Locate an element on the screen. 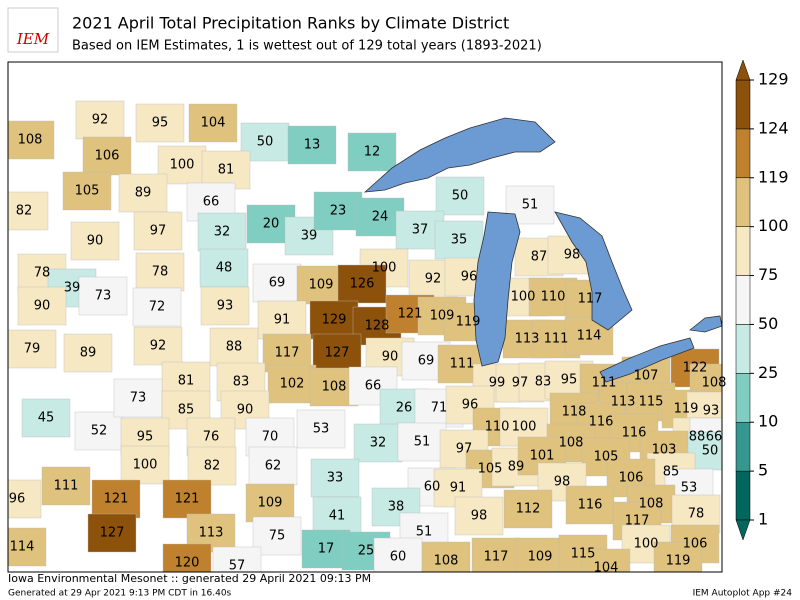  district-rank: 110 is located at coordinates (553, 297).